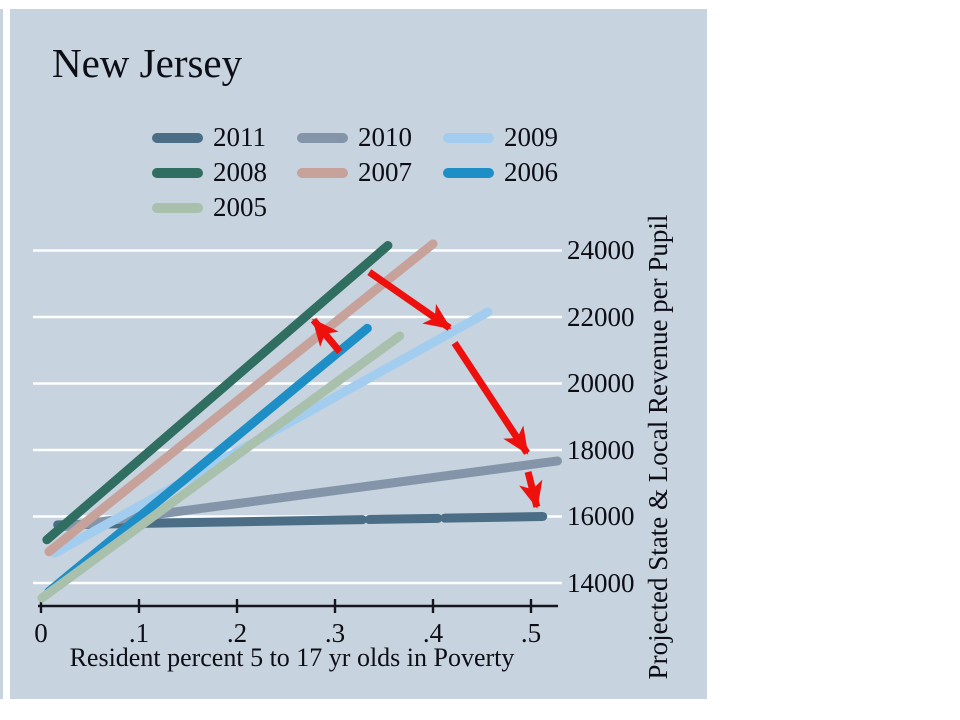  I want to click on legend-item: 2010, so click(354, 137).